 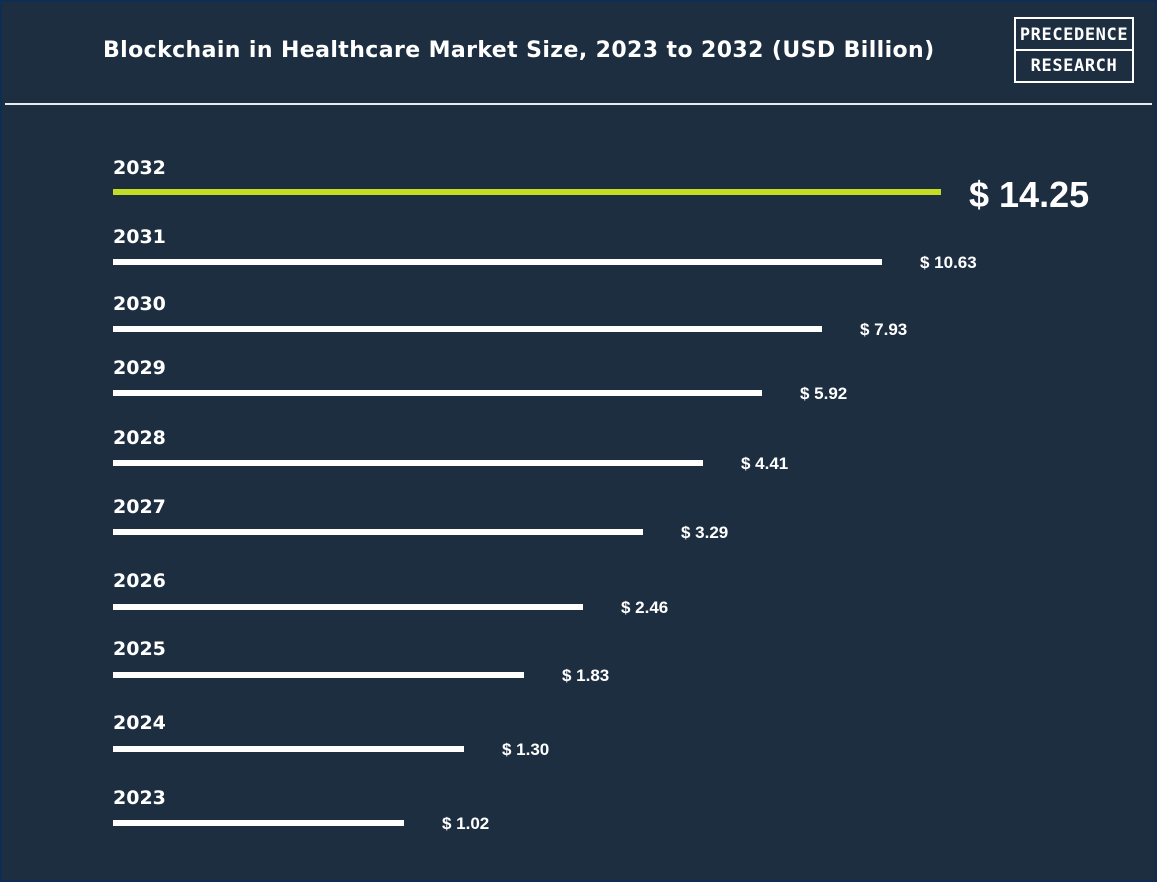 I want to click on precedence-research-logo: PRECEDENCE RESEARCH, so click(x=1074, y=50).